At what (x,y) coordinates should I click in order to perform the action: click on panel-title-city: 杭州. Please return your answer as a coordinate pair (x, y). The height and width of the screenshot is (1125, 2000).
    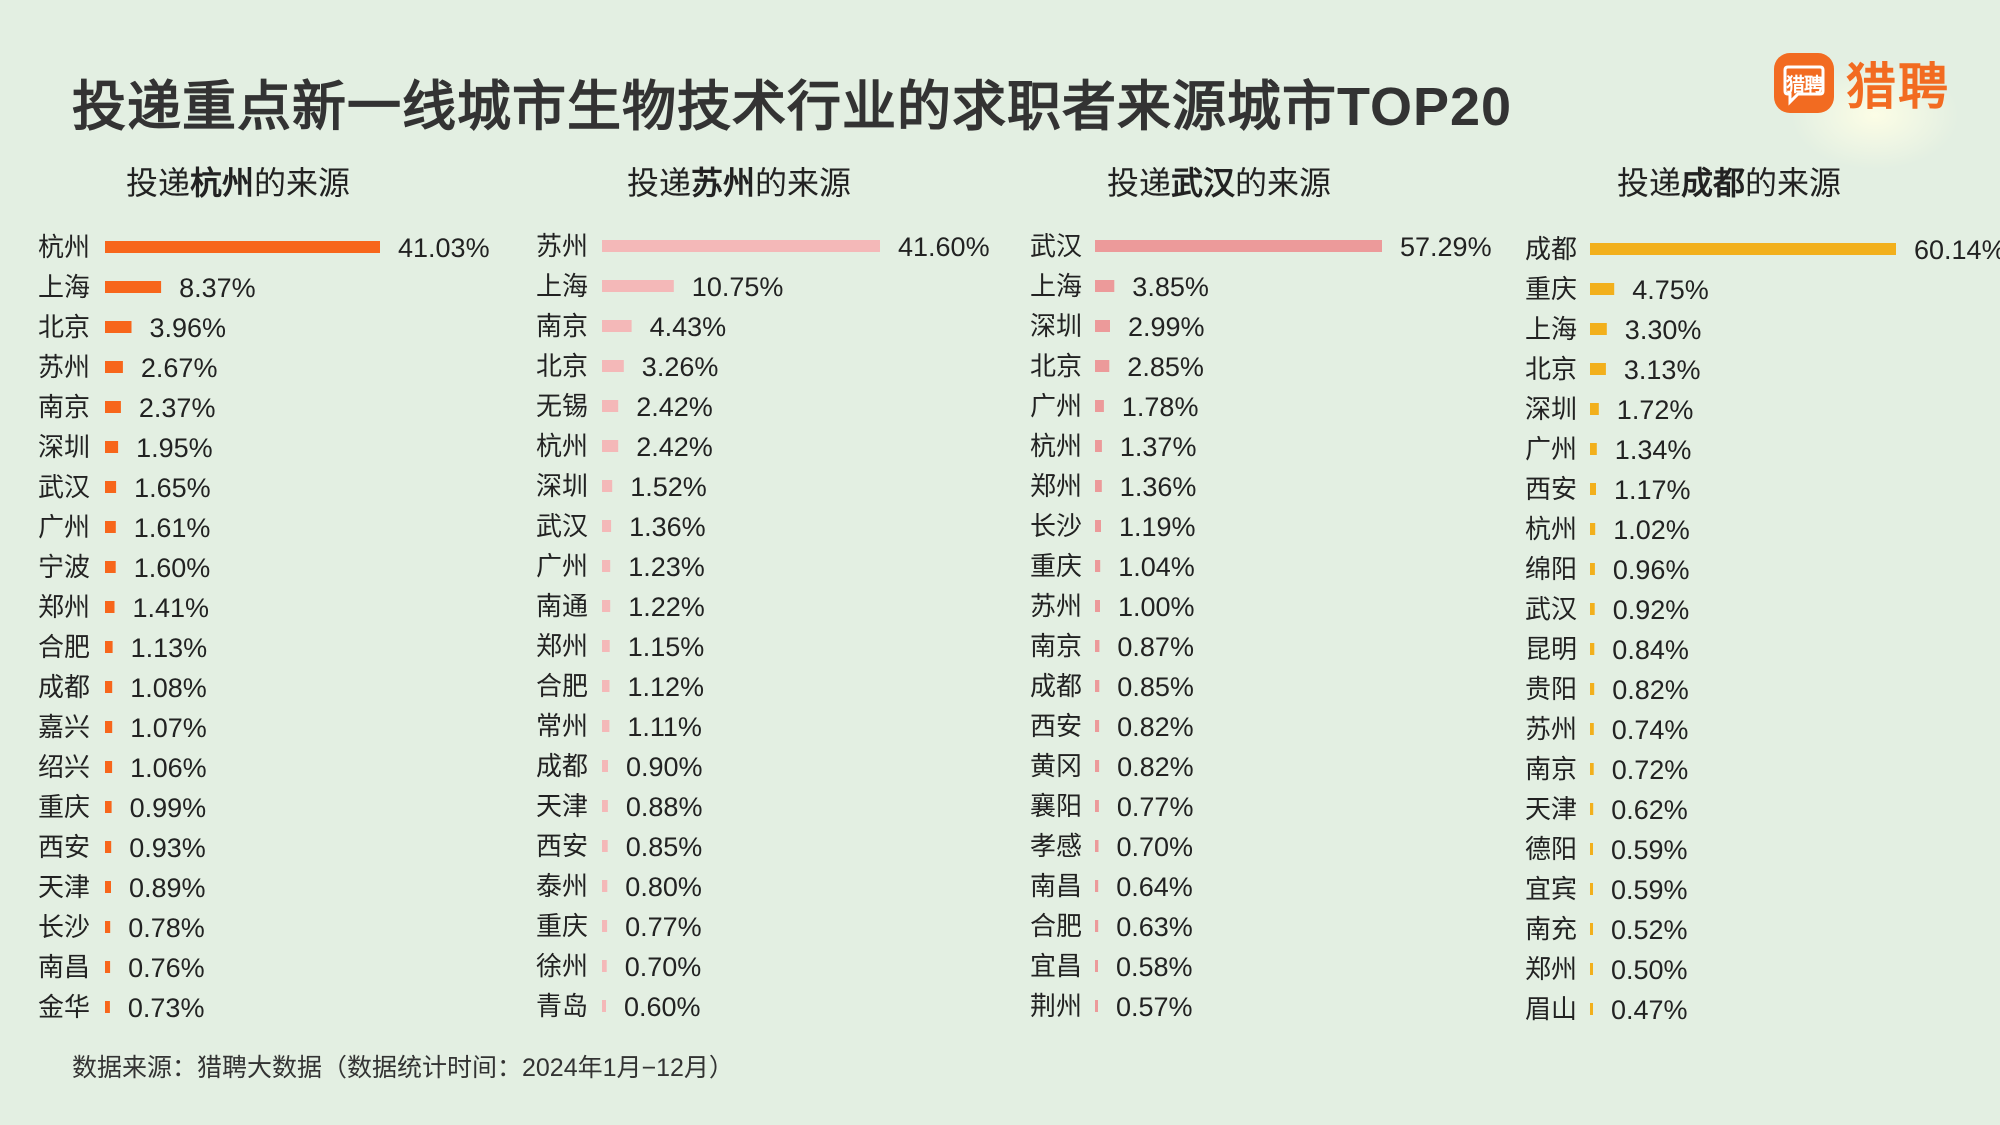
    Looking at the image, I should click on (222, 183).